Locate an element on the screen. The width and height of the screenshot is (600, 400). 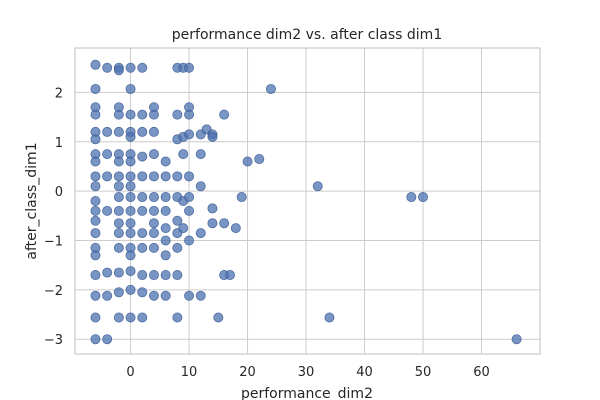
y-tick-label: 1 is located at coordinates (59, 143).